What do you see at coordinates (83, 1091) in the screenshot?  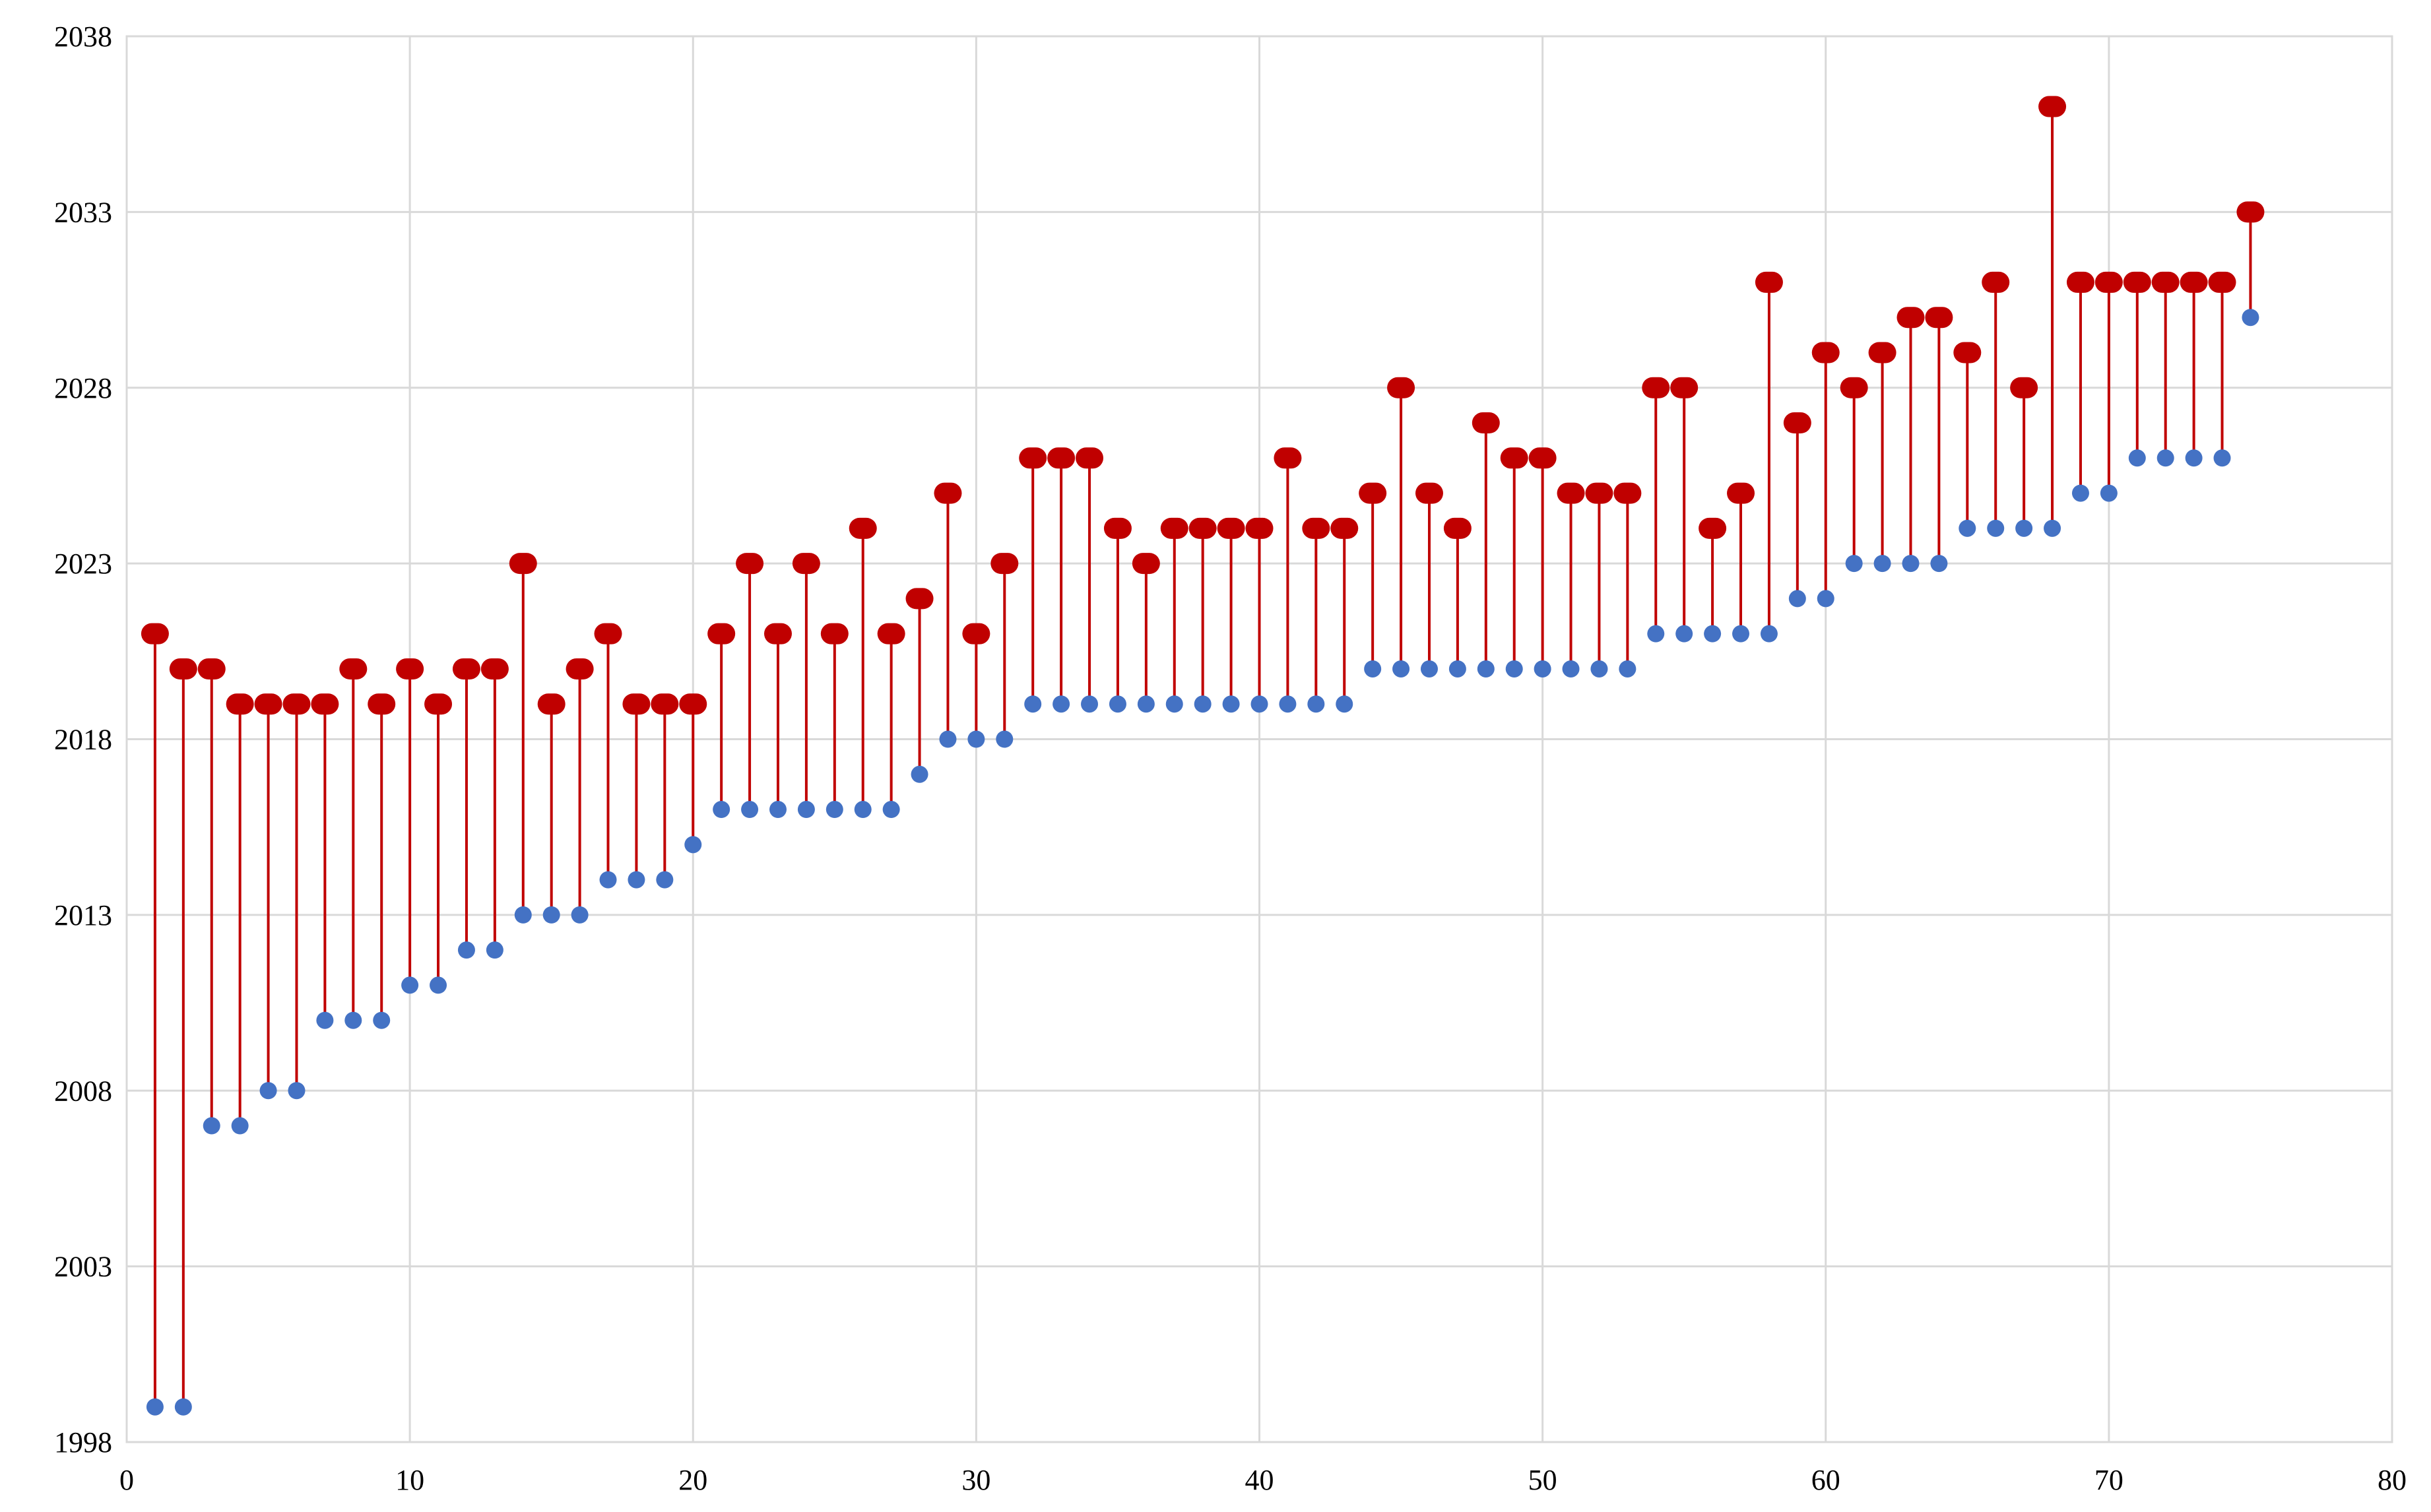 I see `y-tick-label-2: 2008` at bounding box center [83, 1091].